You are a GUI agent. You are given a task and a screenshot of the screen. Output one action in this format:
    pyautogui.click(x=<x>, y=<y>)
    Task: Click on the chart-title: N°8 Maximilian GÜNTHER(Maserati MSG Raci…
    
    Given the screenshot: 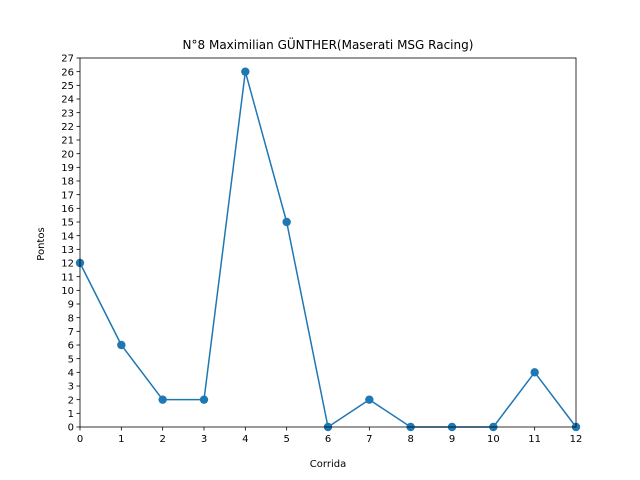 What is the action you would take?
    pyautogui.click(x=328, y=44)
    